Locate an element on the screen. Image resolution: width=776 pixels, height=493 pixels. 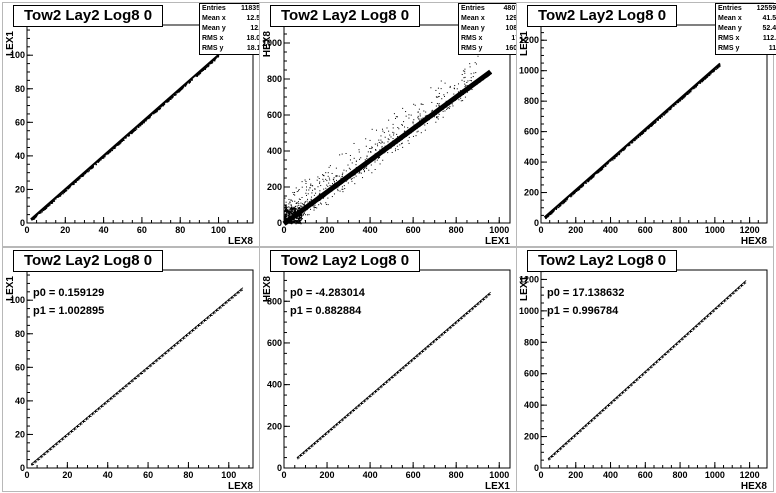
data-series is located at coordinates (137, 376).